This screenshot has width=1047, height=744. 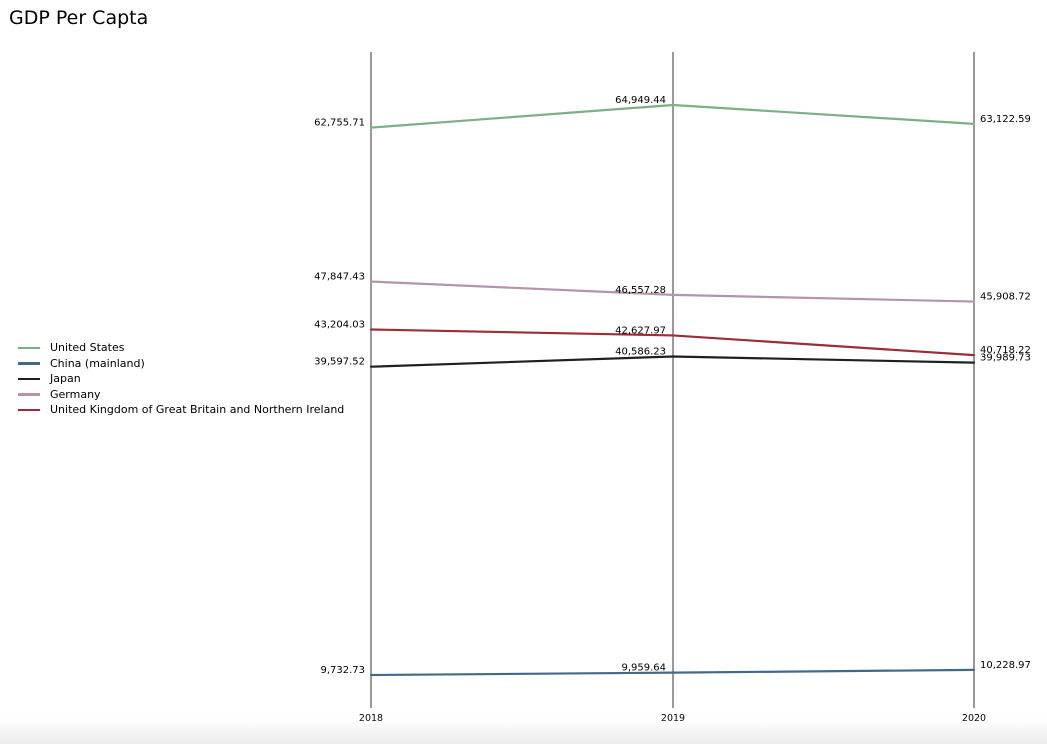 What do you see at coordinates (672, 342) in the screenshot?
I see `series-line-united-kingdom-of-great-britain-and-northern-ireland` at bounding box center [672, 342].